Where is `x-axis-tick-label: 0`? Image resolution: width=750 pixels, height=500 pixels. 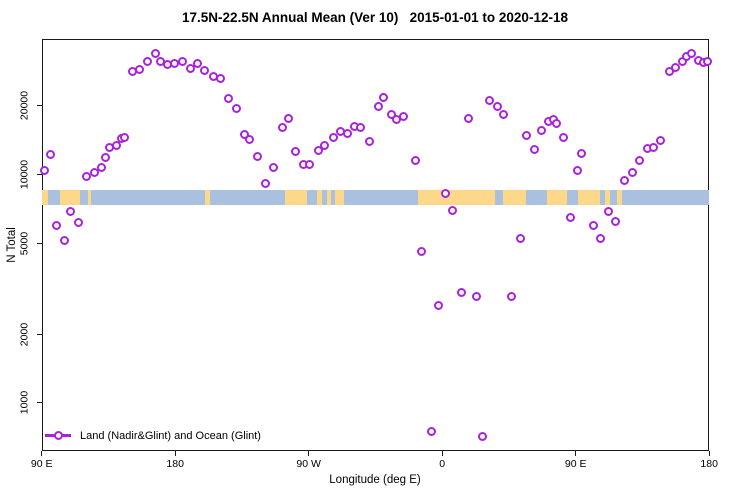 x-axis-tick-label: 0 is located at coordinates (442, 464).